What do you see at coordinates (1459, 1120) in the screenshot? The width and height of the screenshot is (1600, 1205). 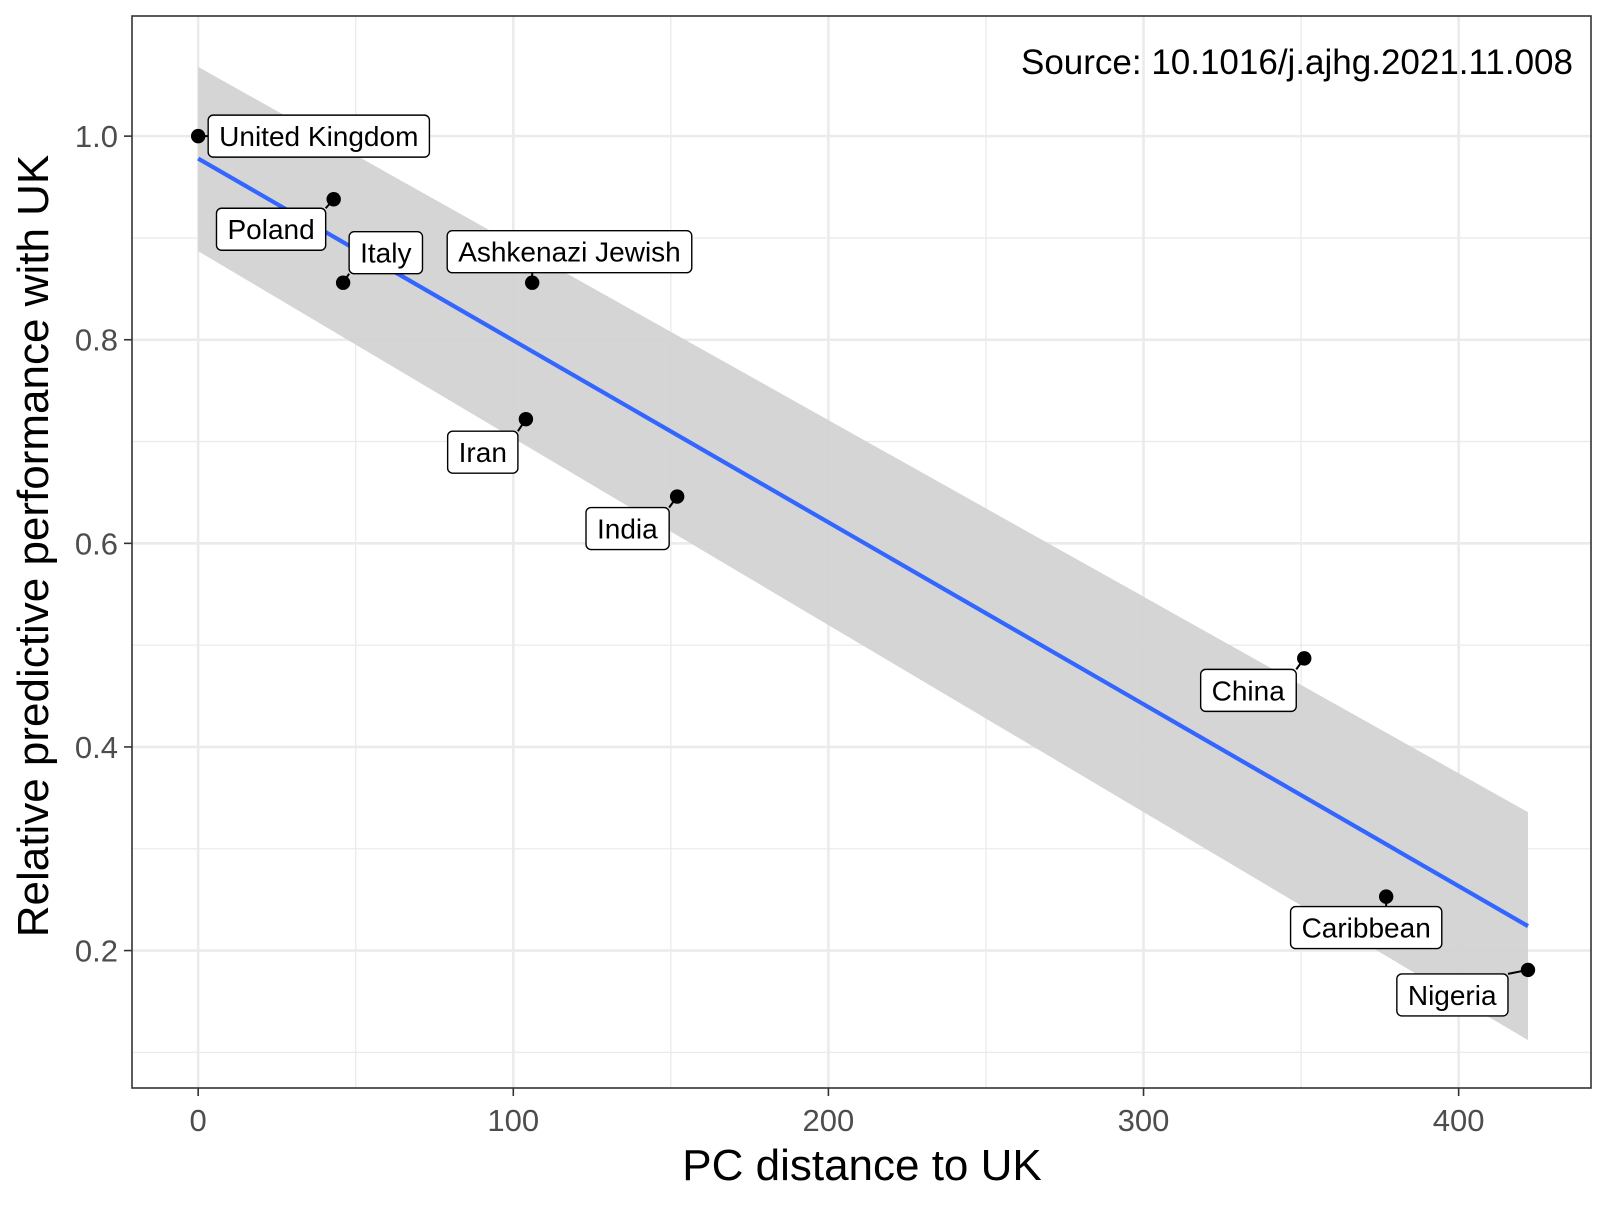 I see `x-tick-label: 400` at bounding box center [1459, 1120].